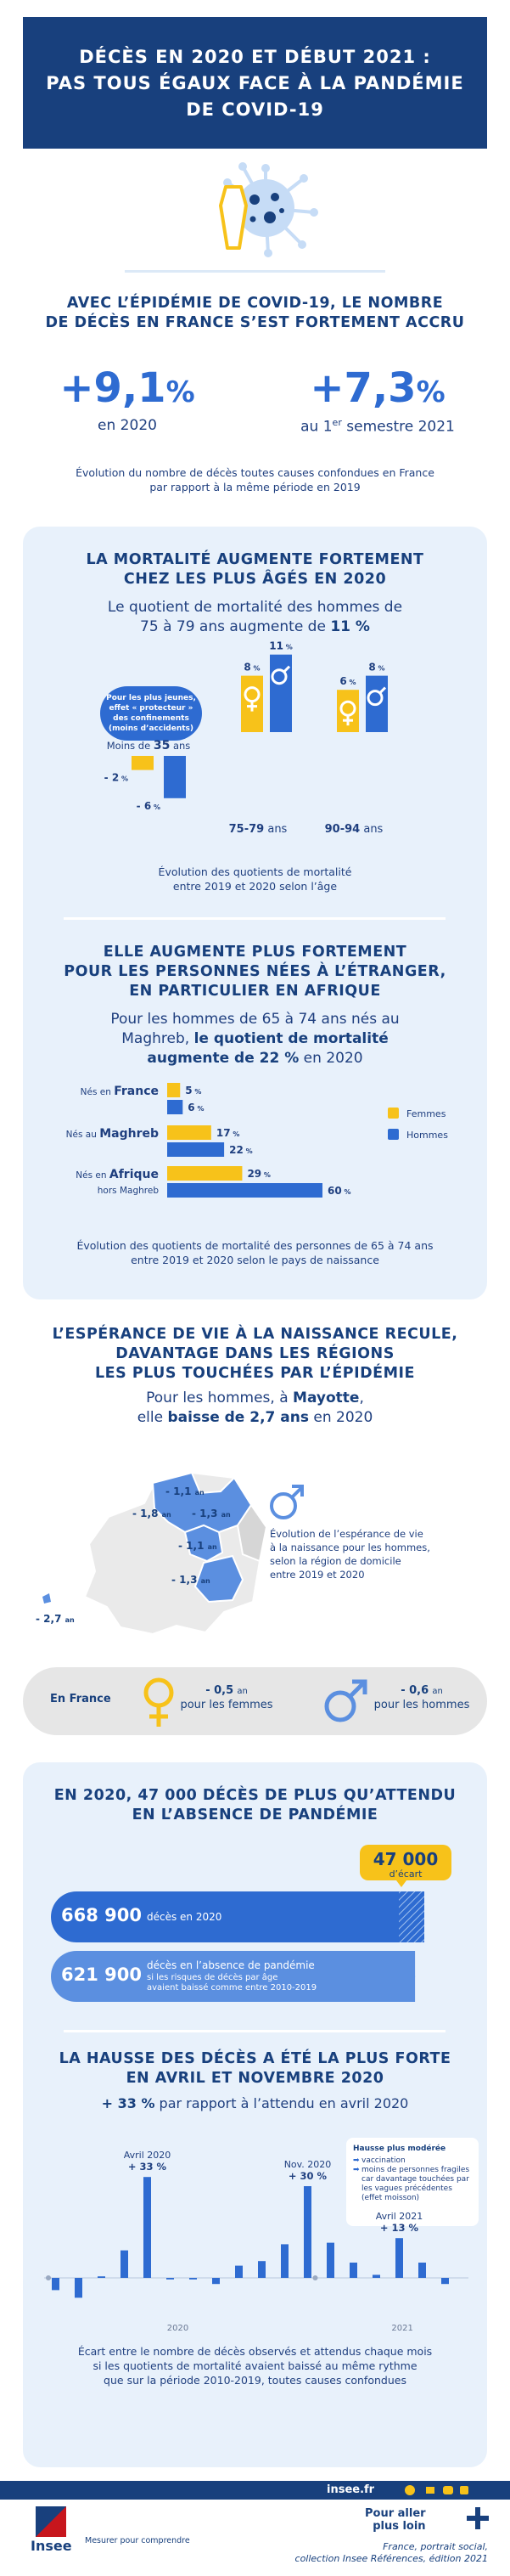 Image resolution: width=510 pixels, height=2576 pixels. Describe the element at coordinates (231, 1965) in the screenshot. I see `bar2-label-1: décès en l’absence de pandémie` at that location.